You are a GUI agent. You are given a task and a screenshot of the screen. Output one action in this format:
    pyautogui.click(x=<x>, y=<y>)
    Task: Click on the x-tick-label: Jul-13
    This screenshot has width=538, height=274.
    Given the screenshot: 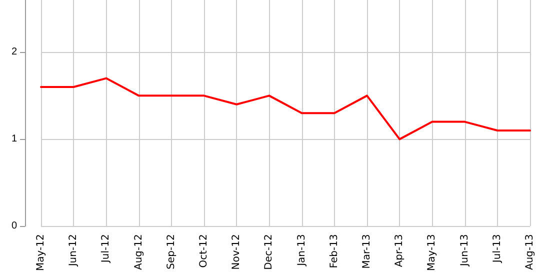 What is the action you would take?
    pyautogui.click(x=497, y=249)
    